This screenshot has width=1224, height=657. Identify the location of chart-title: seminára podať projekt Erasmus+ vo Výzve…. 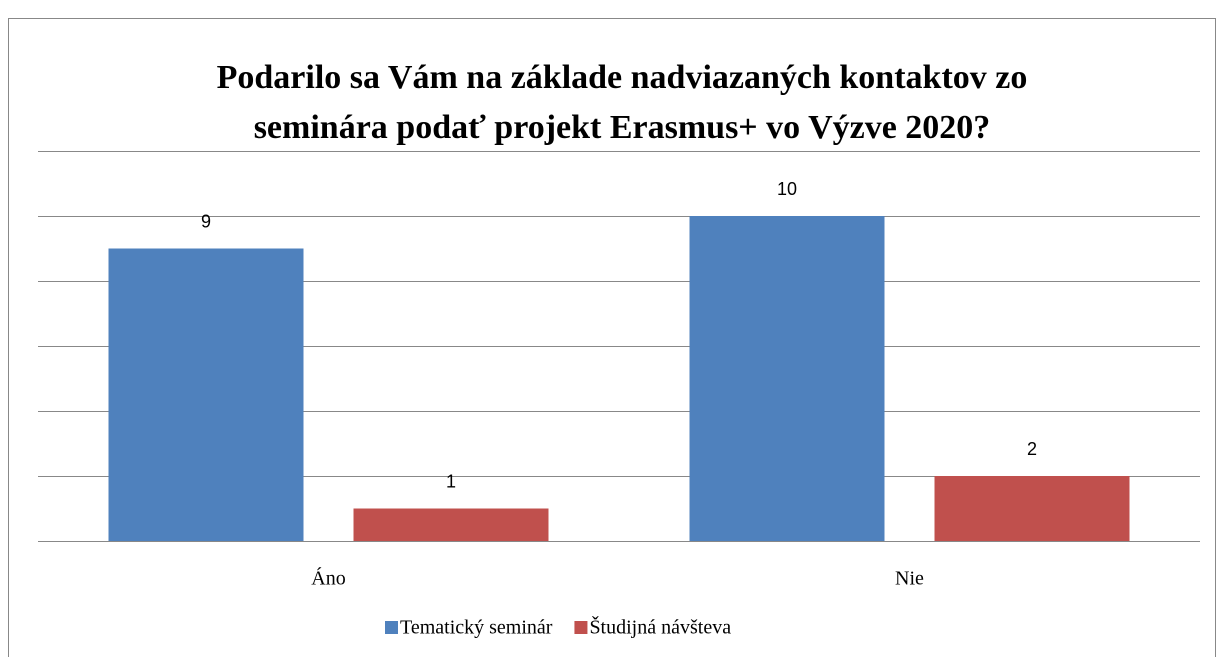
(622, 127).